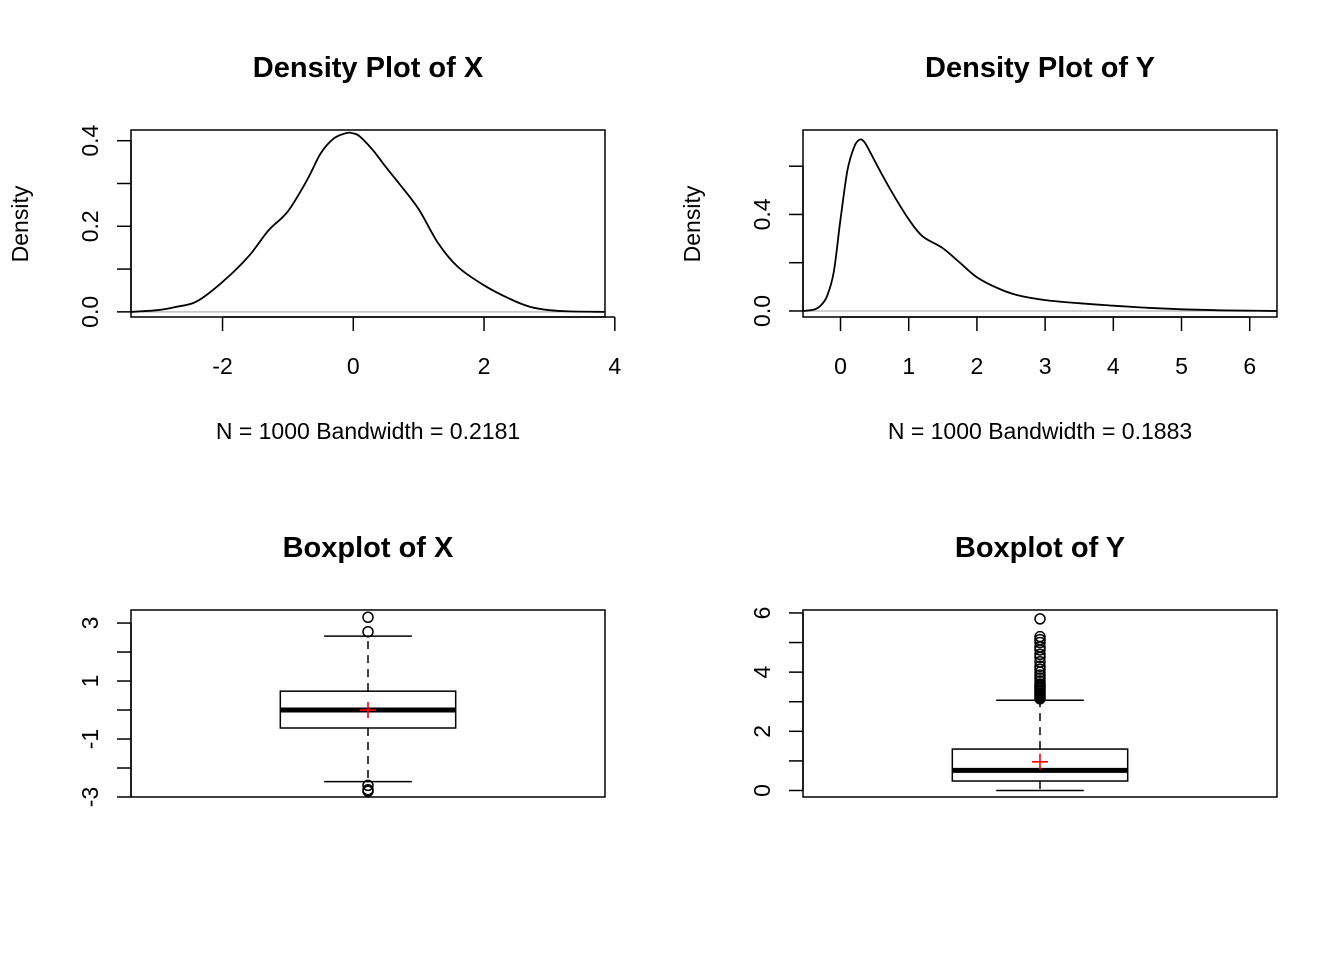 The image size is (1344, 960). What do you see at coordinates (1181, 366) in the screenshot?
I see `x-tick-label: 5` at bounding box center [1181, 366].